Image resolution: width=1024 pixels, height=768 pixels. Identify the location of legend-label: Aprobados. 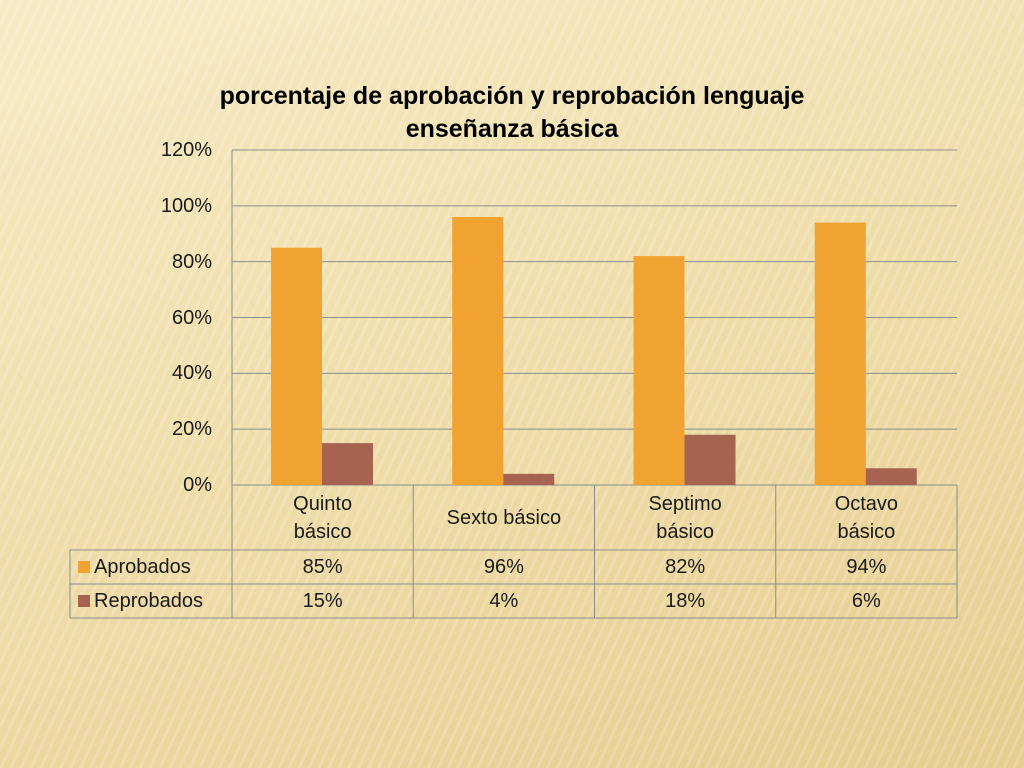
(142, 567).